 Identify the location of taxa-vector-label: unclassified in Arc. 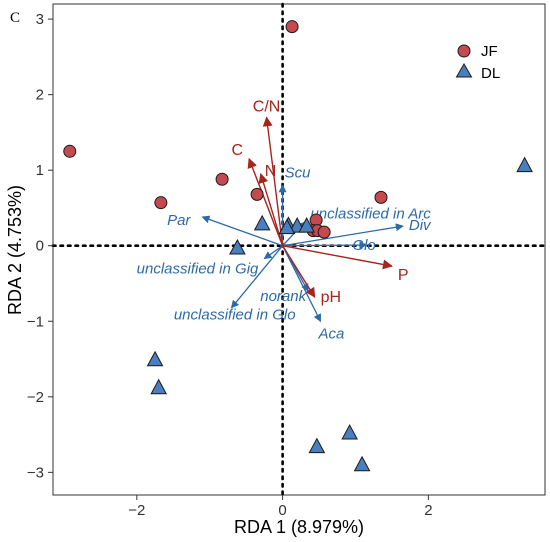
(370, 213).